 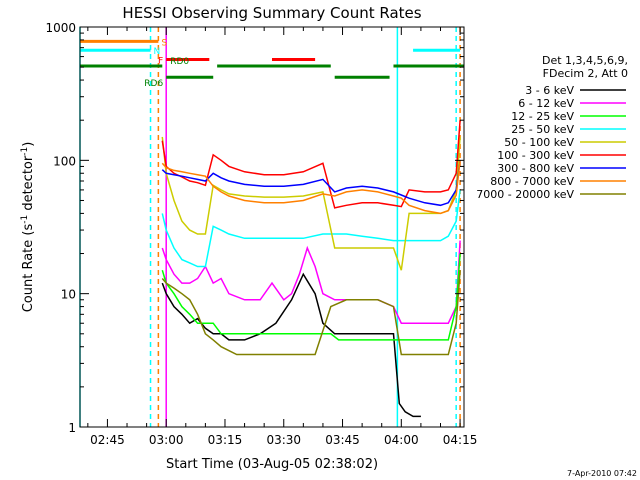 I want to click on x-axis-label: Start Time (03-Aug-05 02:38:02), so click(x=272, y=464).